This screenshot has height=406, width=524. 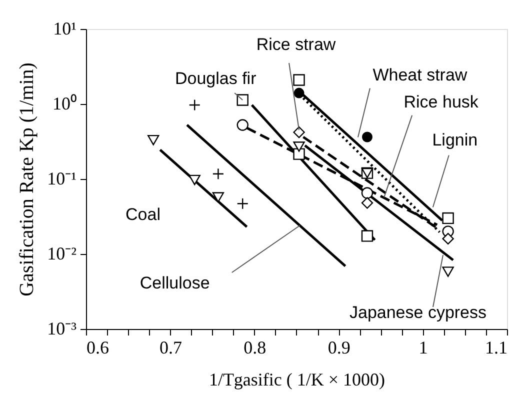 I want to click on y-tick-label: 10⁻³, so click(x=62, y=328).